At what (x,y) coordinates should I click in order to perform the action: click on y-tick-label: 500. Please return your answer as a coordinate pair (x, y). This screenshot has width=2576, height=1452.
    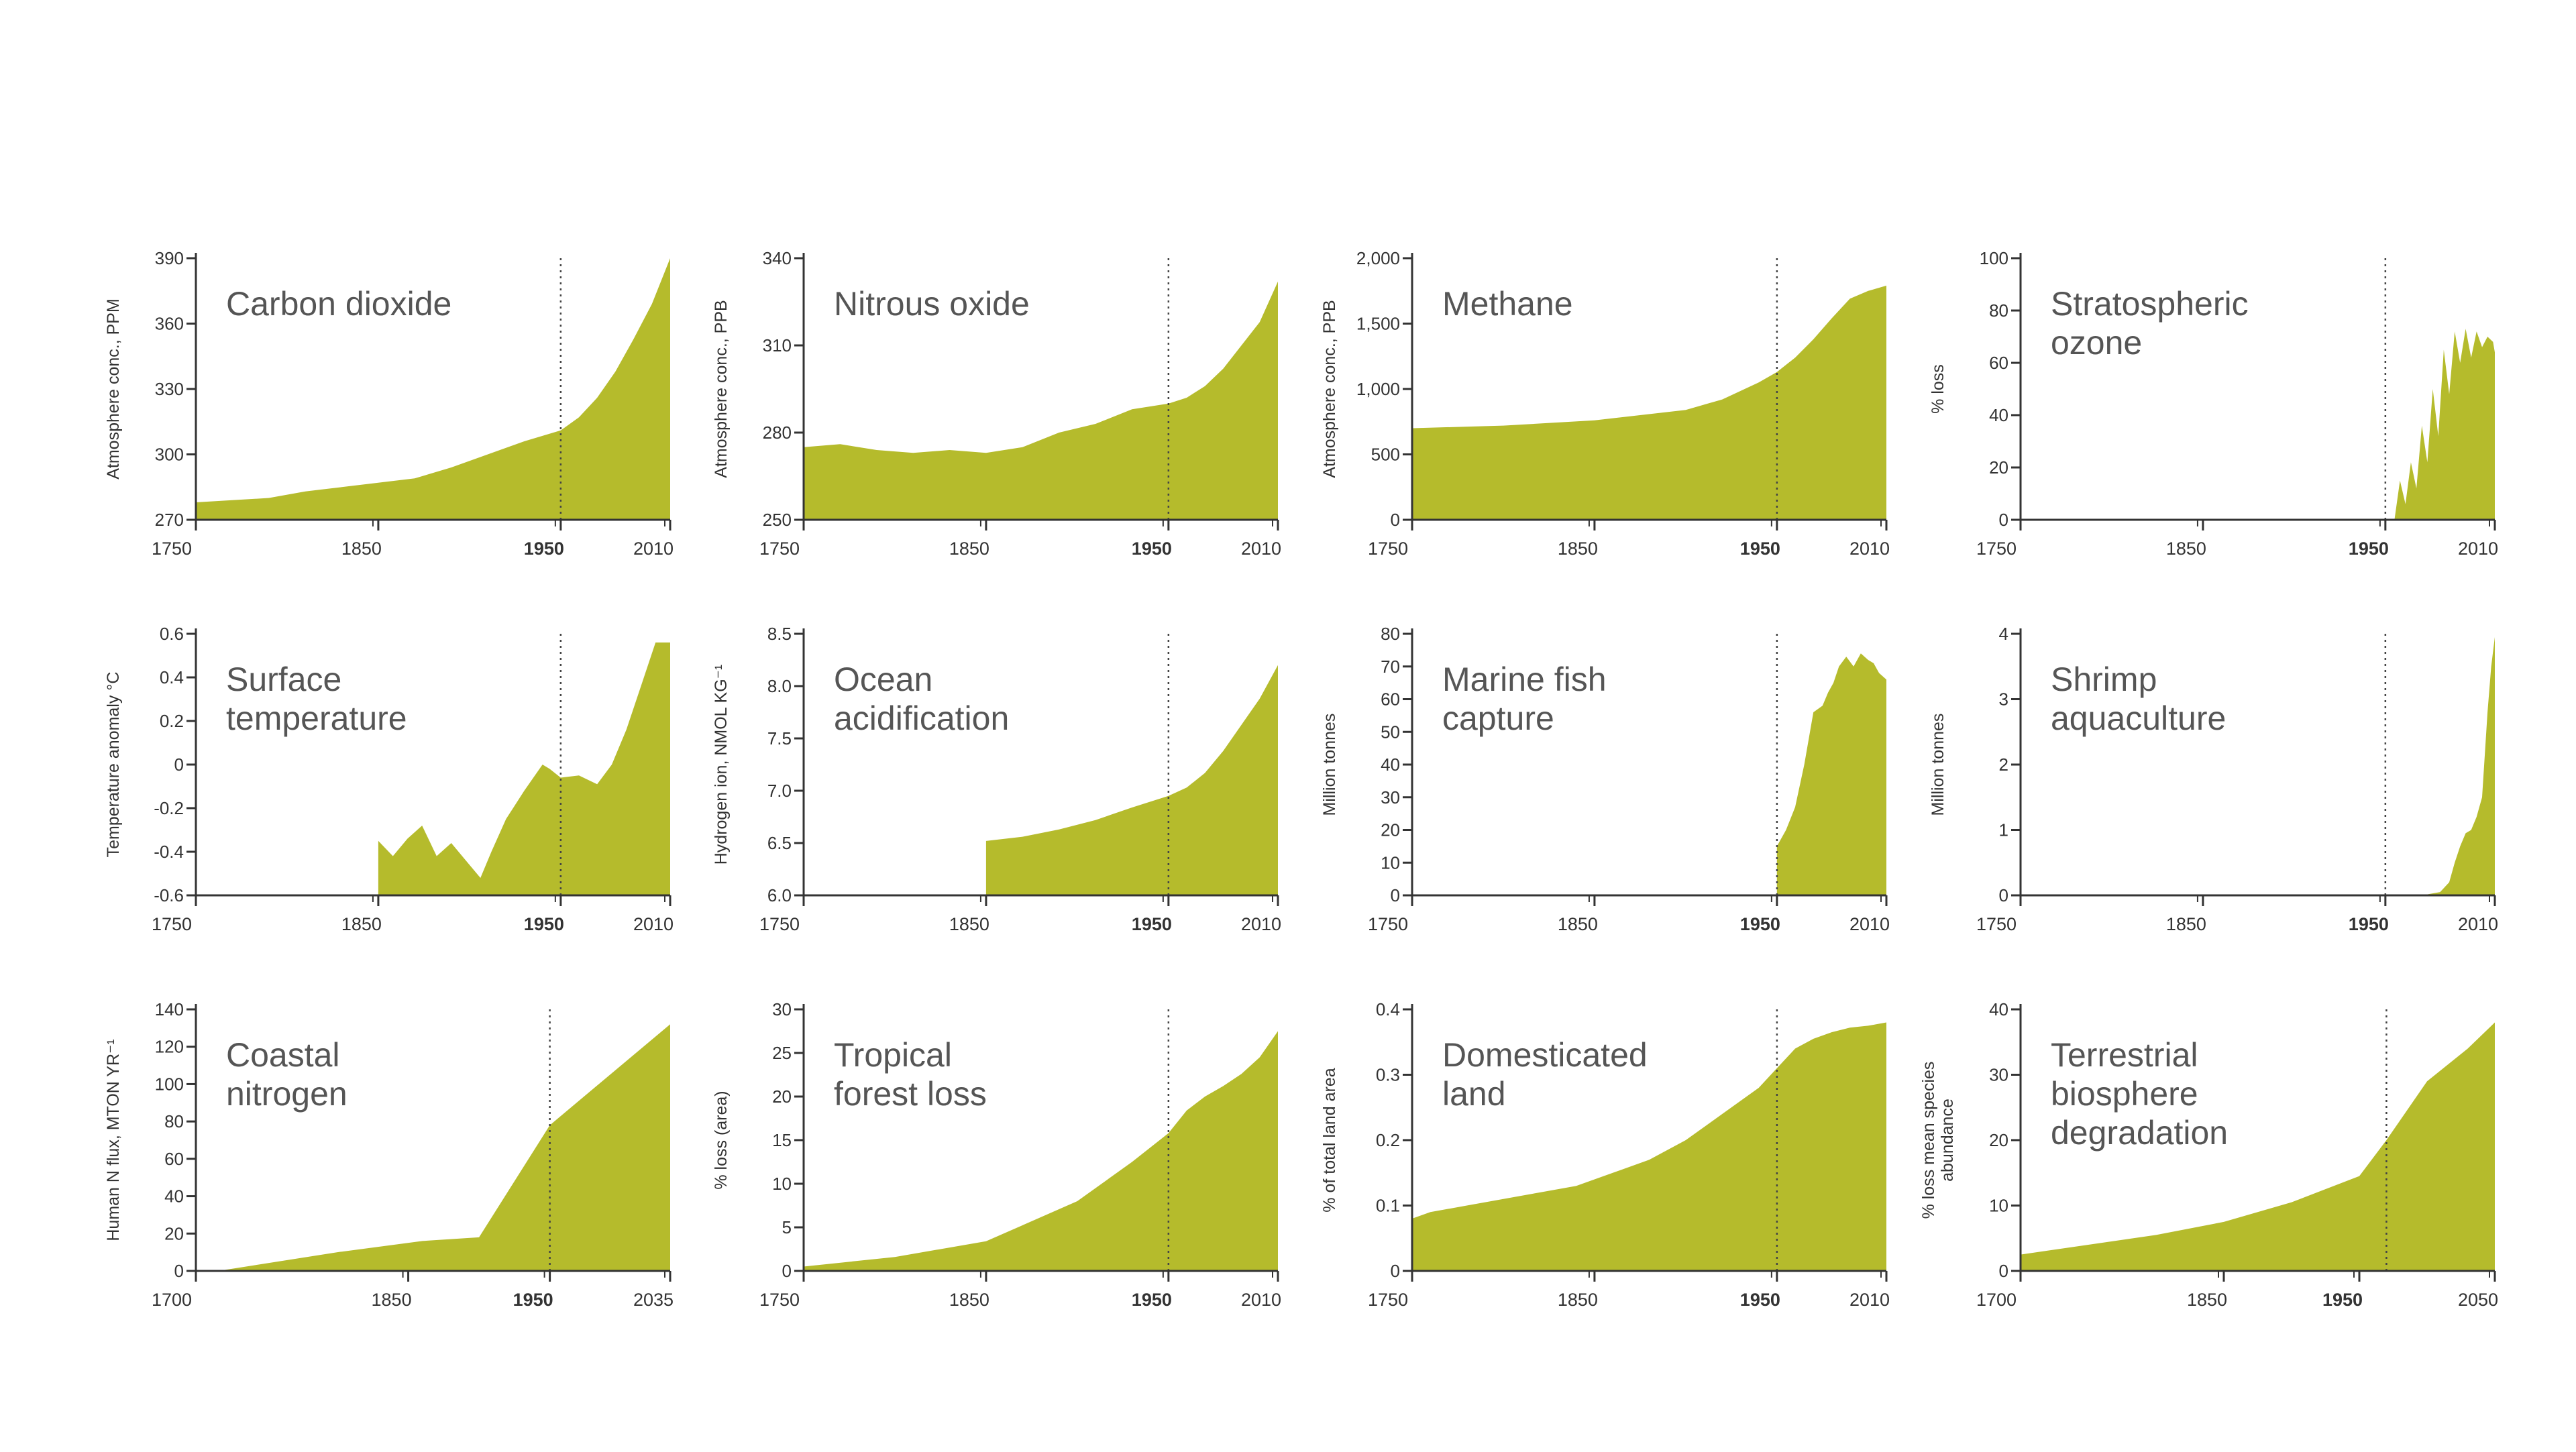
    Looking at the image, I should click on (1385, 455).